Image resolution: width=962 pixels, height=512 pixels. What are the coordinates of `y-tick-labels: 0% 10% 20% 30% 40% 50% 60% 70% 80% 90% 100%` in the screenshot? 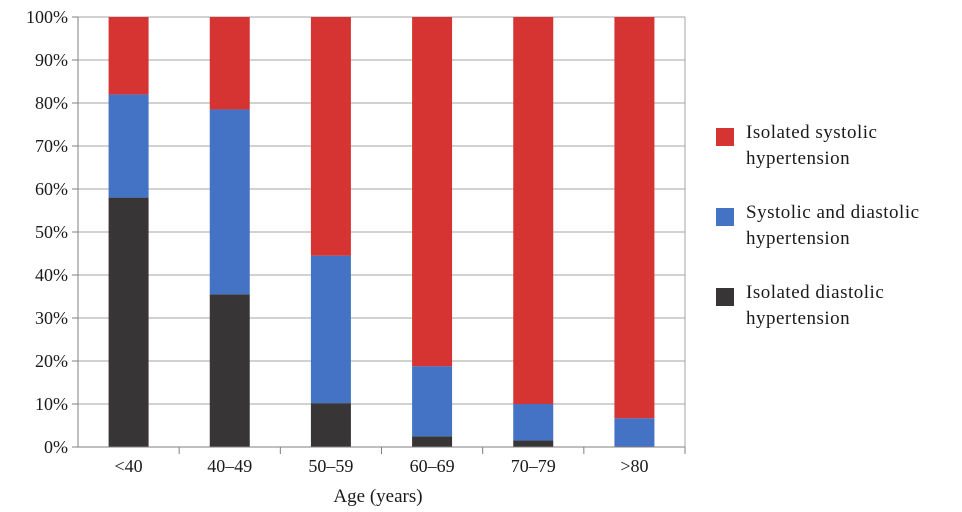 It's located at (47, 232).